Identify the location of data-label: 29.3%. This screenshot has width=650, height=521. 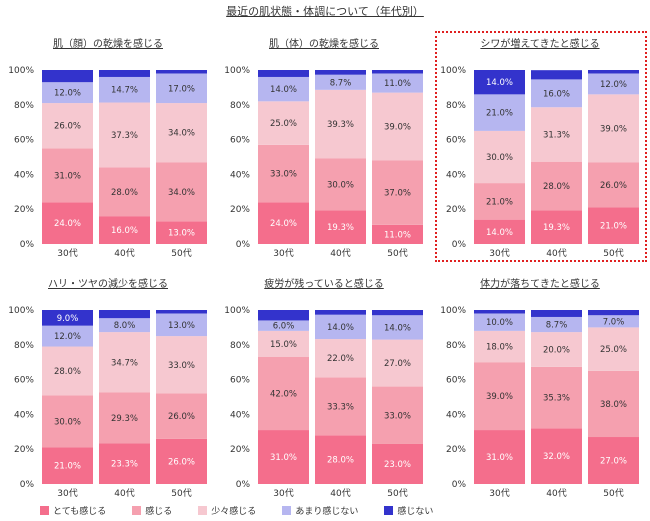
(124, 419).